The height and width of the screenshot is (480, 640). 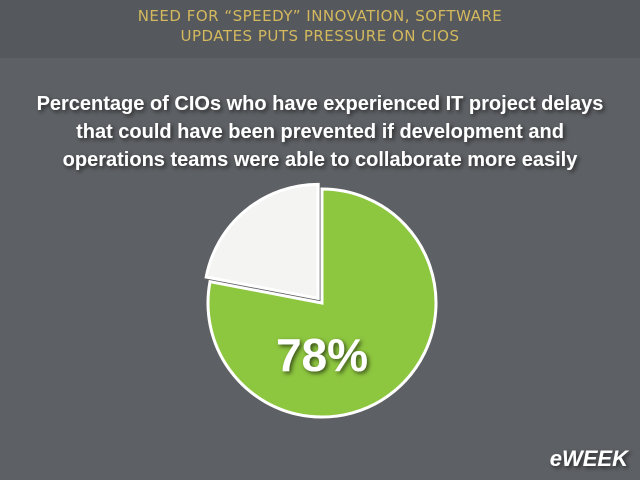 I want to click on logo: eWEEK, so click(x=590, y=458).